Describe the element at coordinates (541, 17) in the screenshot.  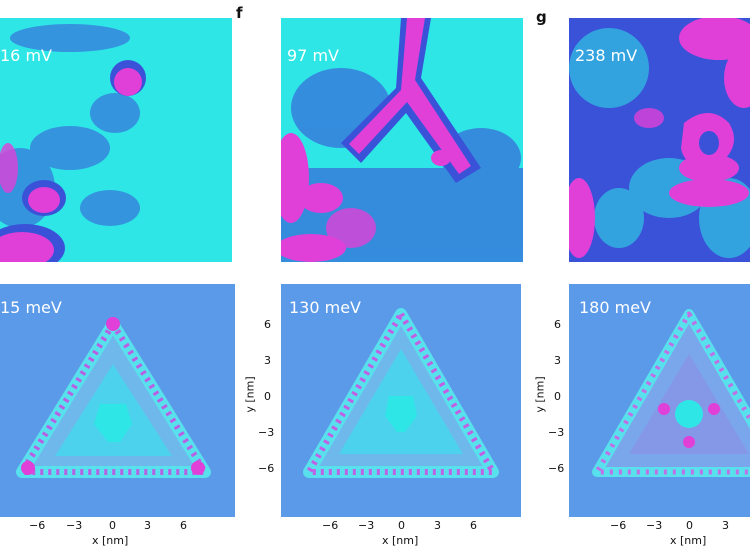
I see `panel-letter-g: g` at that location.